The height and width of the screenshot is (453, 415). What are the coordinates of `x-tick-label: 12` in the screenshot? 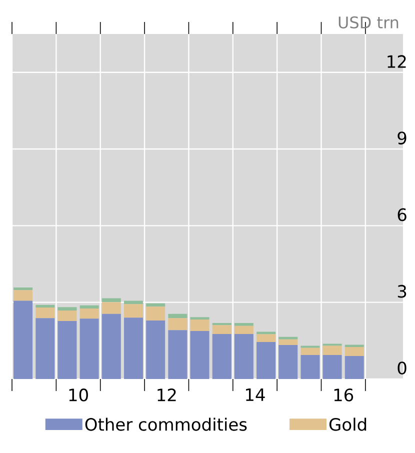 It's located at (167, 395).